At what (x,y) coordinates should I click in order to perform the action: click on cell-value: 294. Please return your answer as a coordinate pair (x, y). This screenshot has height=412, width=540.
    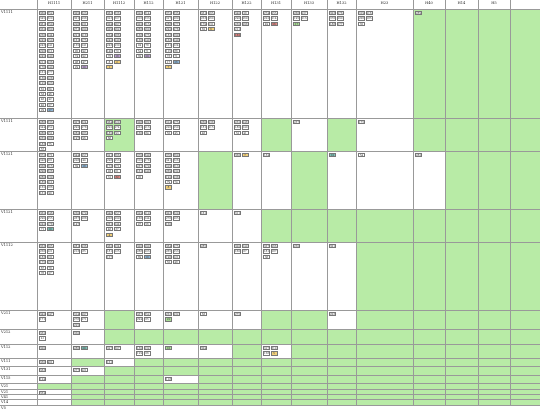
    Looking at the image, I should click on (139, 319).